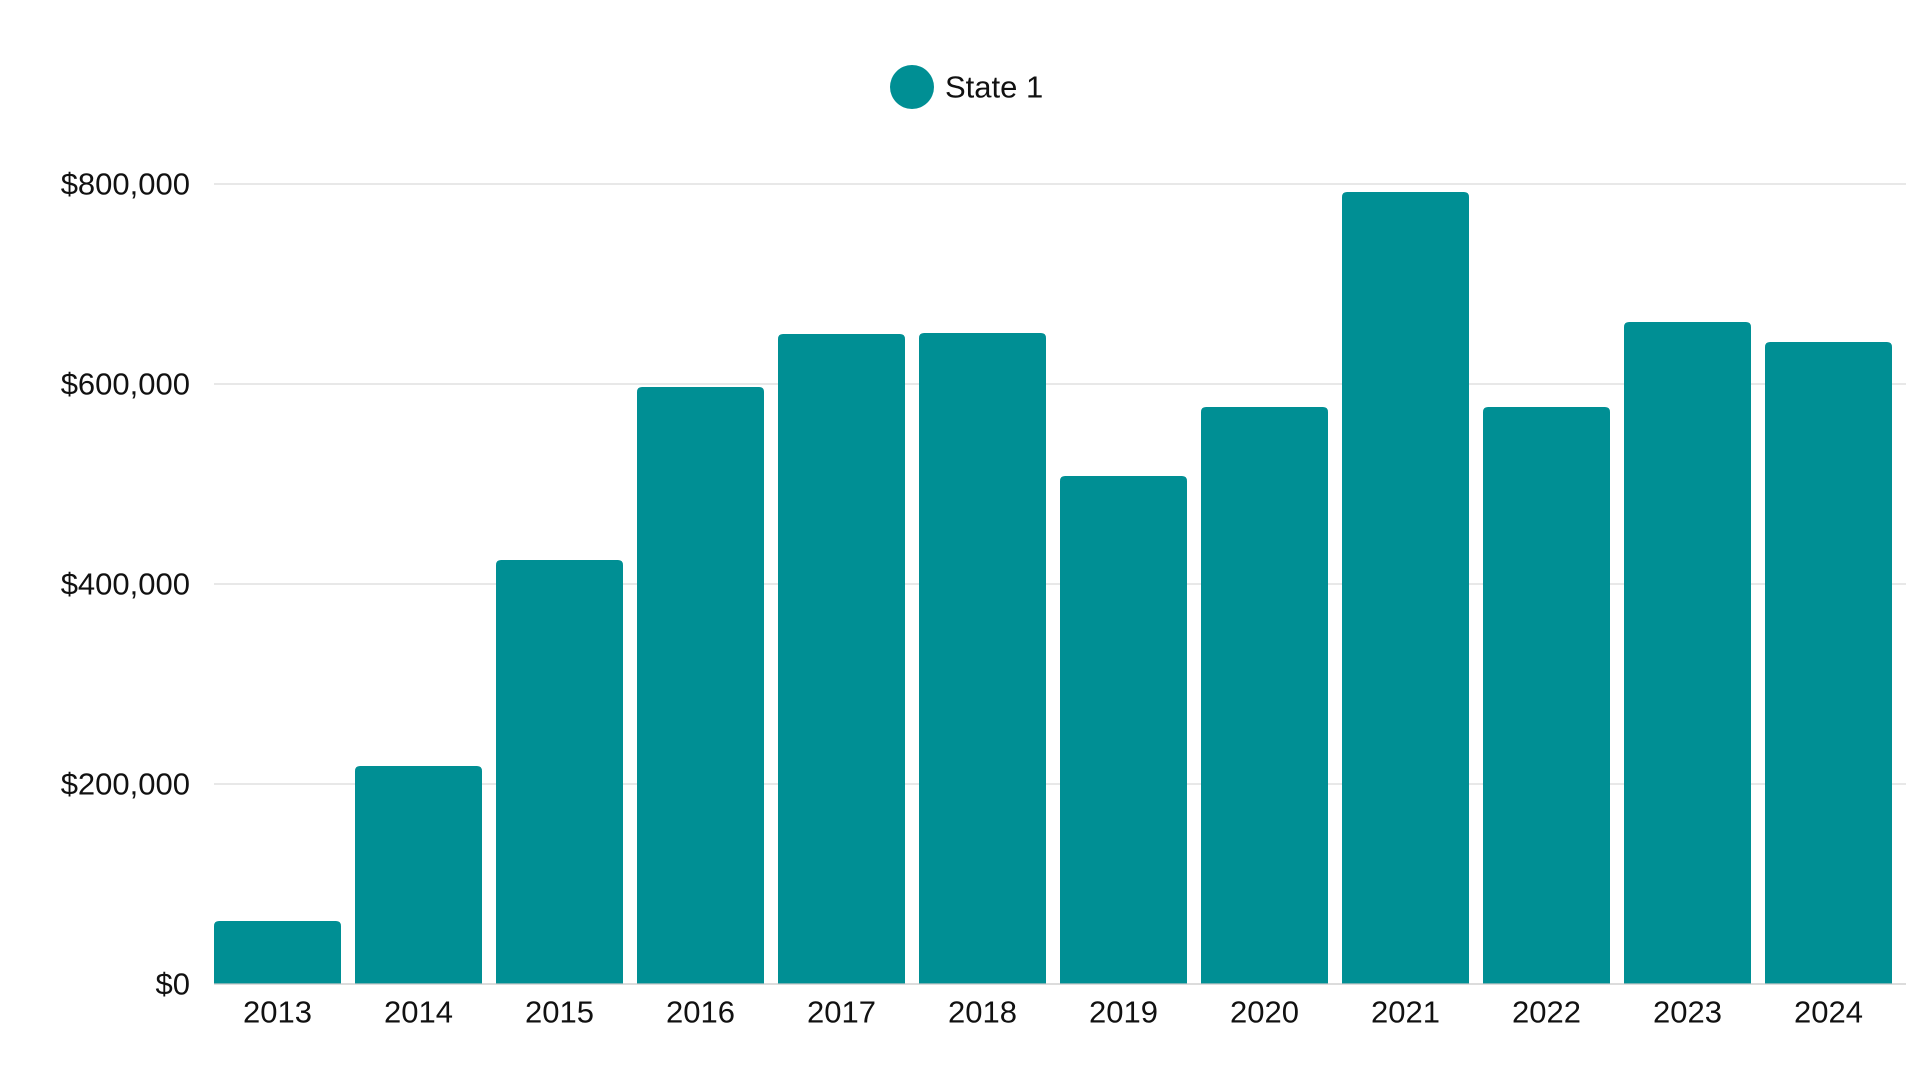 The height and width of the screenshot is (1080, 1920). What do you see at coordinates (1123, 730) in the screenshot?
I see `bar-2019` at bounding box center [1123, 730].